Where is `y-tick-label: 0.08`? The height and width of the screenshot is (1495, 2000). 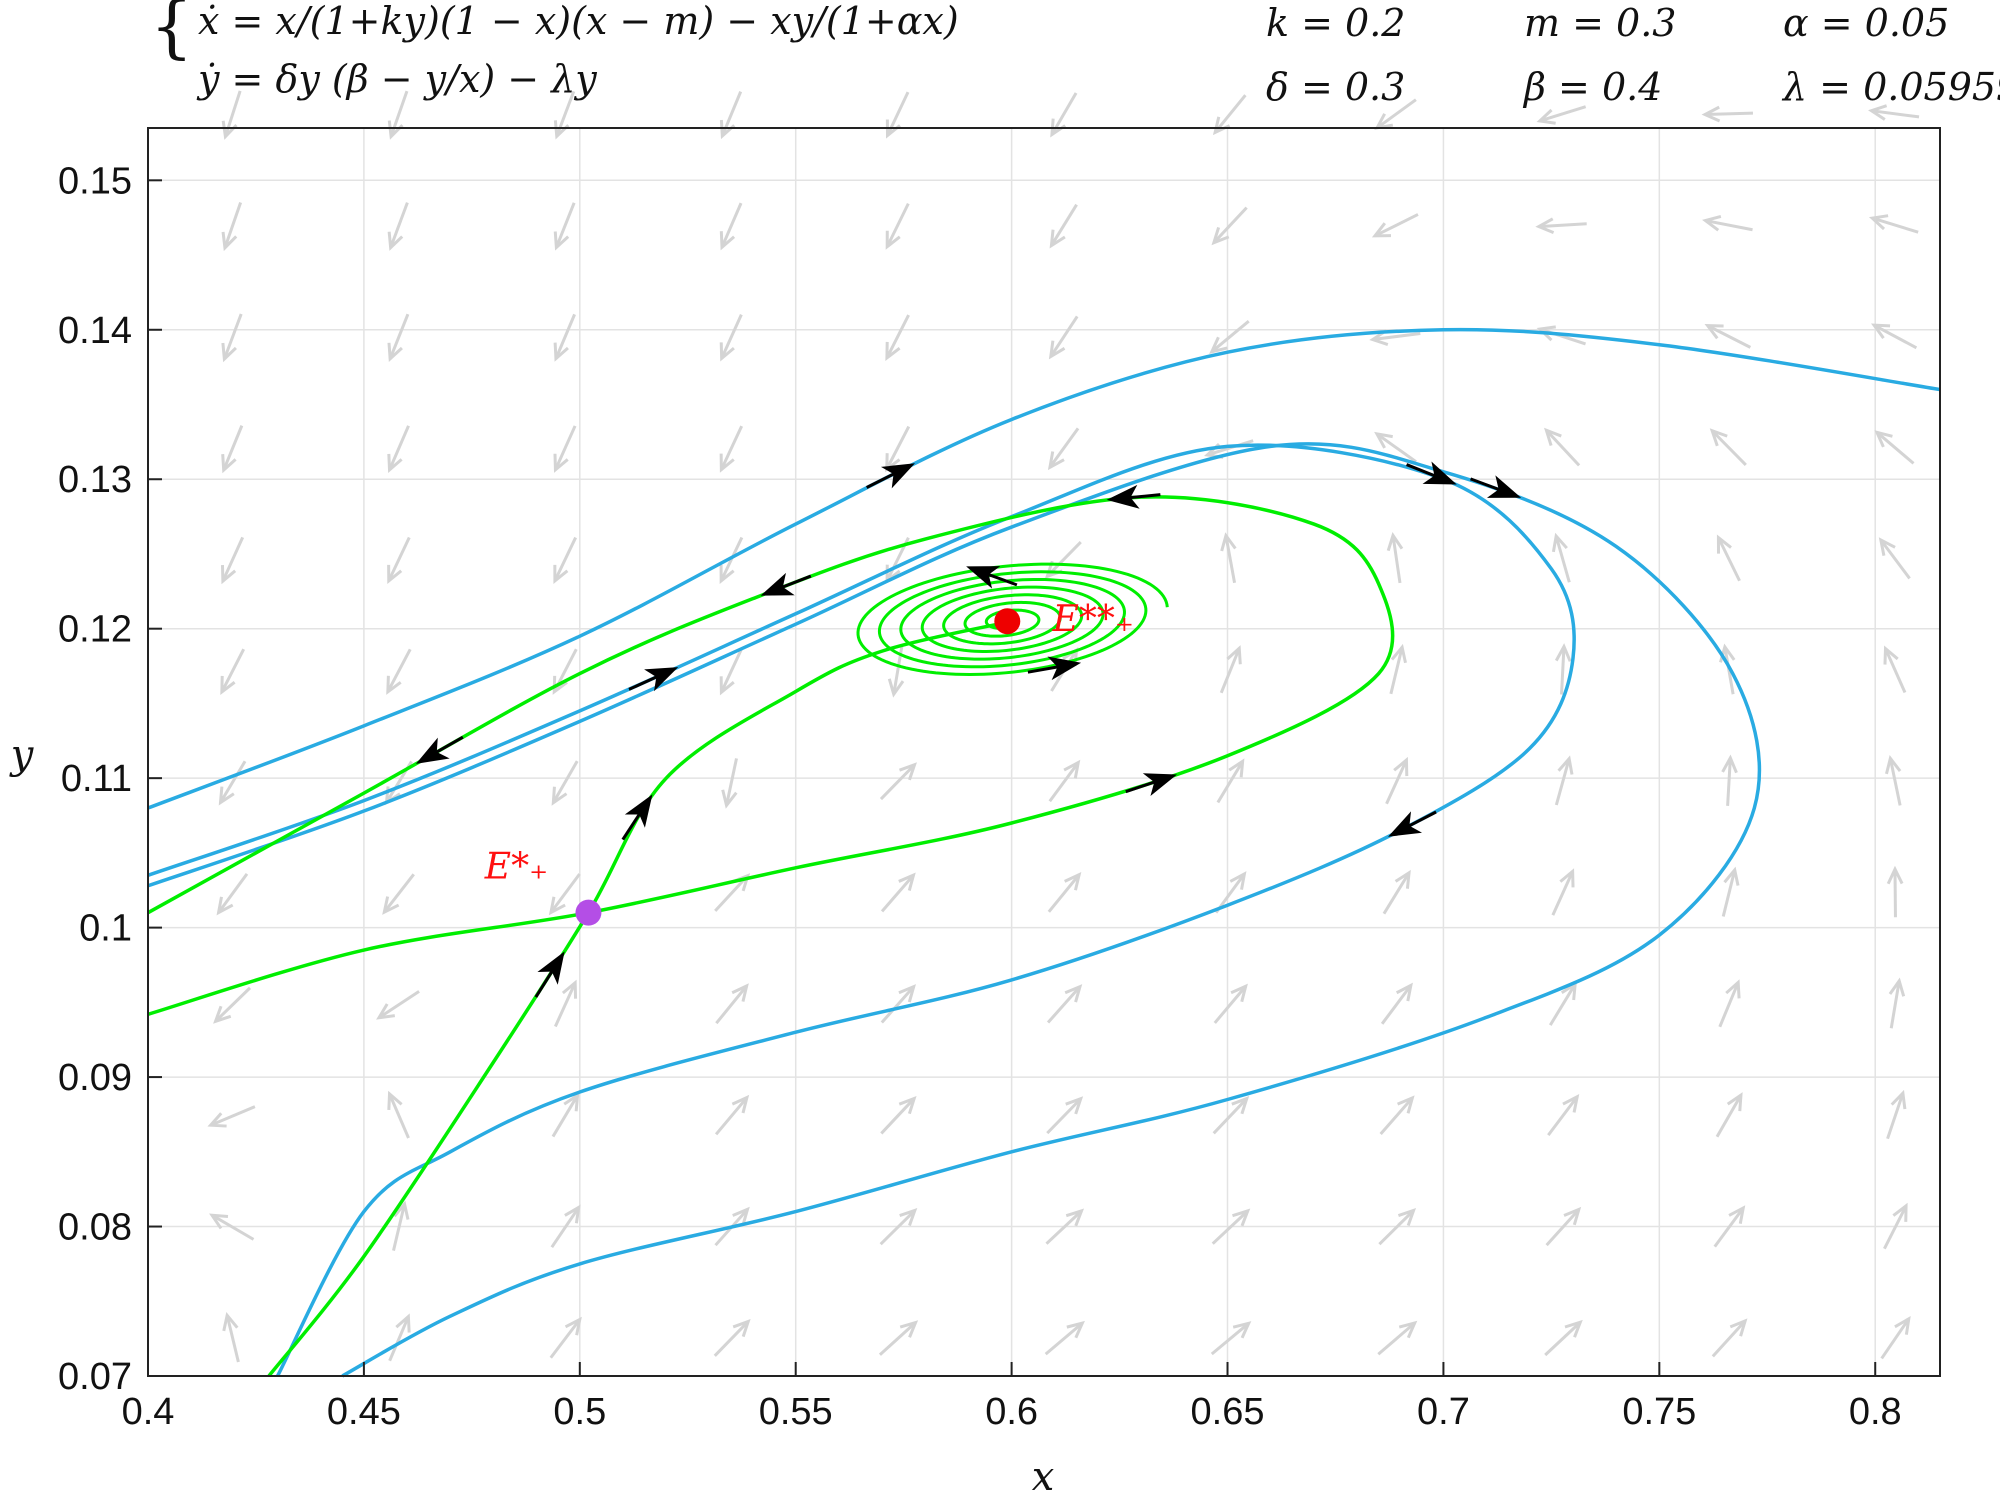 y-tick-label: 0.08 is located at coordinates (95, 1228).